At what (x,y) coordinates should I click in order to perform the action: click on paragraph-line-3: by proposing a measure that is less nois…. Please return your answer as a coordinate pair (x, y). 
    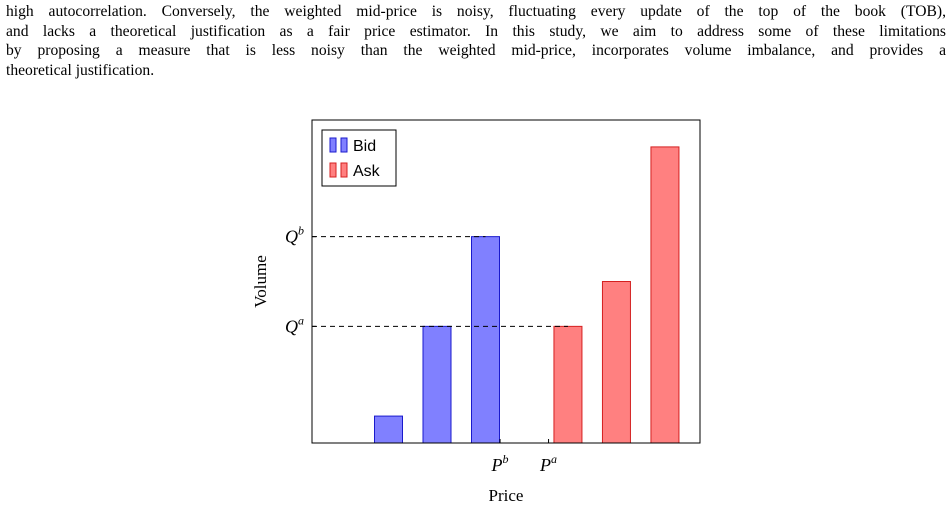
    Looking at the image, I should click on (476, 51).